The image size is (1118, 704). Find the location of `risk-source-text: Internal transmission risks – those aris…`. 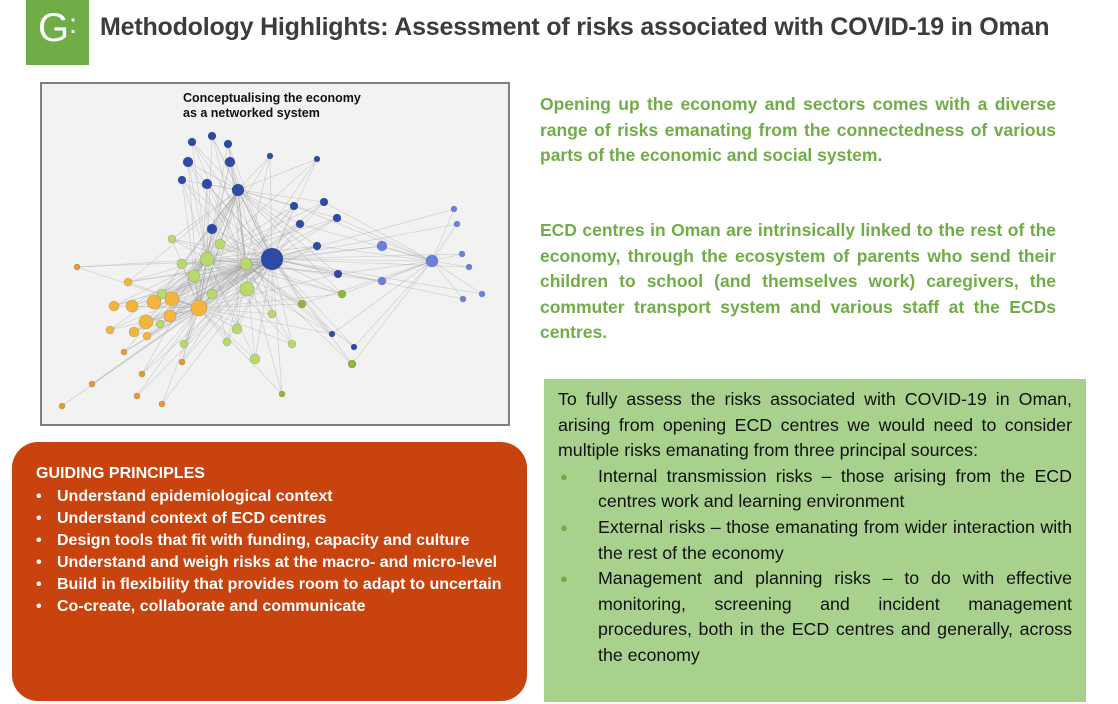

risk-source-text: Internal transmission risks – those aris… is located at coordinates (835, 488).